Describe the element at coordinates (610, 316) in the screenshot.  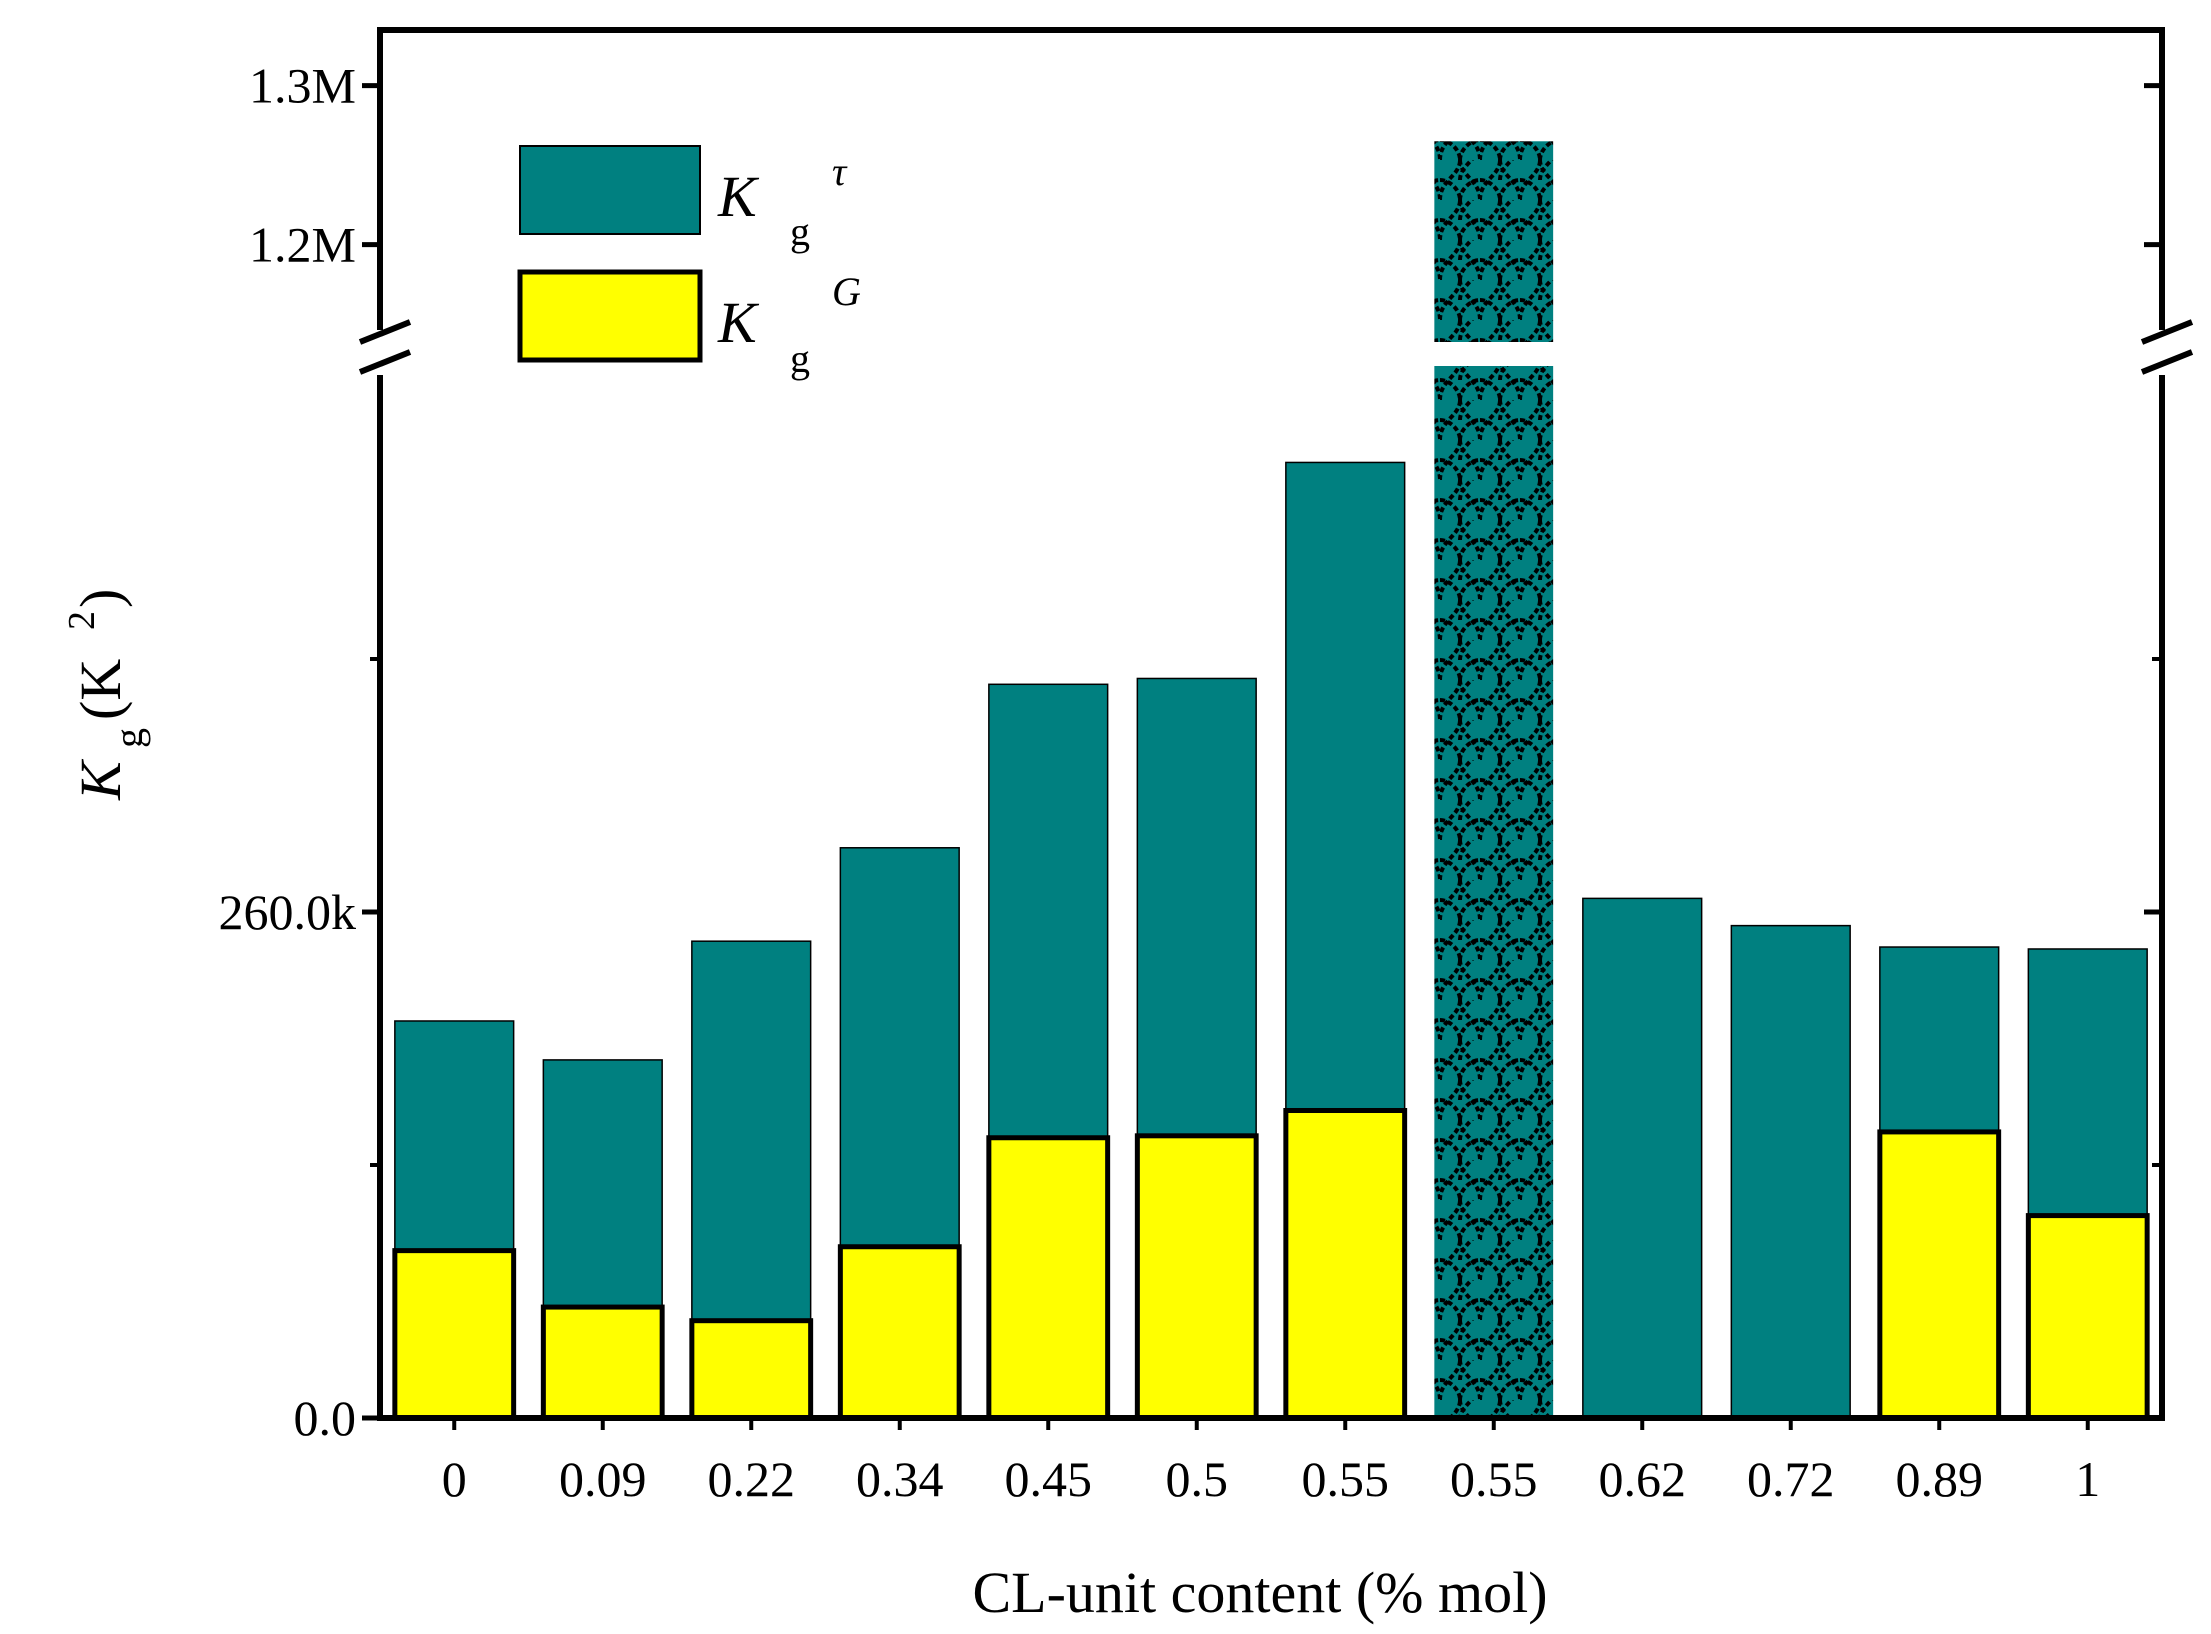
I see `legend-swatch-G` at that location.